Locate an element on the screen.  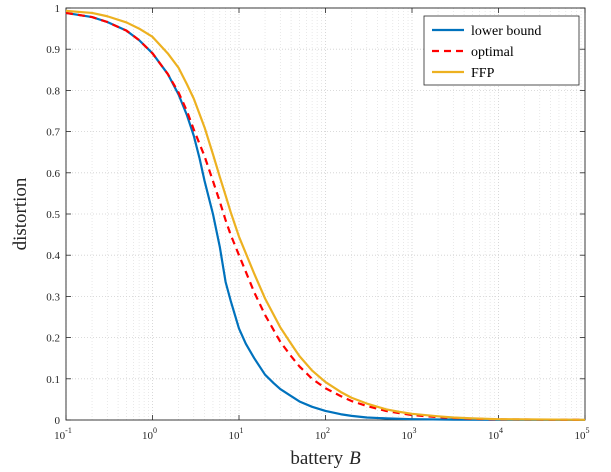
x-tick-label-exponent: 3 is located at coordinates (415, 430).